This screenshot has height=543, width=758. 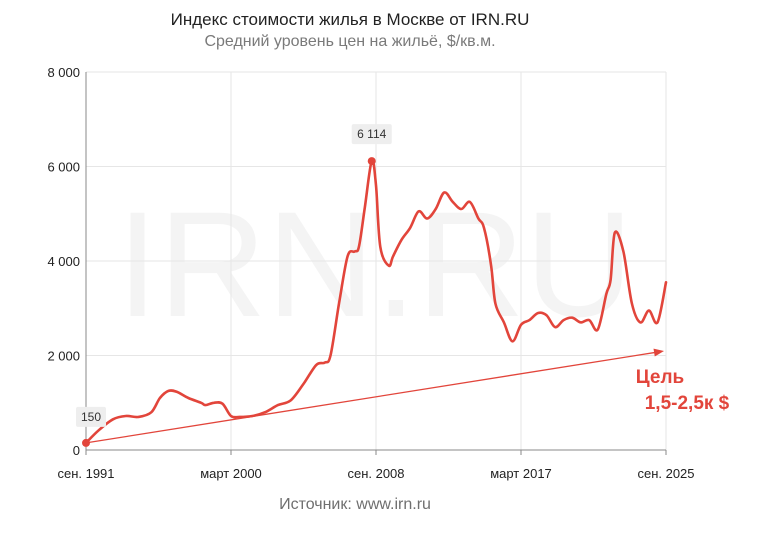 I want to click on source-note: Источник: www.irn.ru, so click(x=355, y=504).